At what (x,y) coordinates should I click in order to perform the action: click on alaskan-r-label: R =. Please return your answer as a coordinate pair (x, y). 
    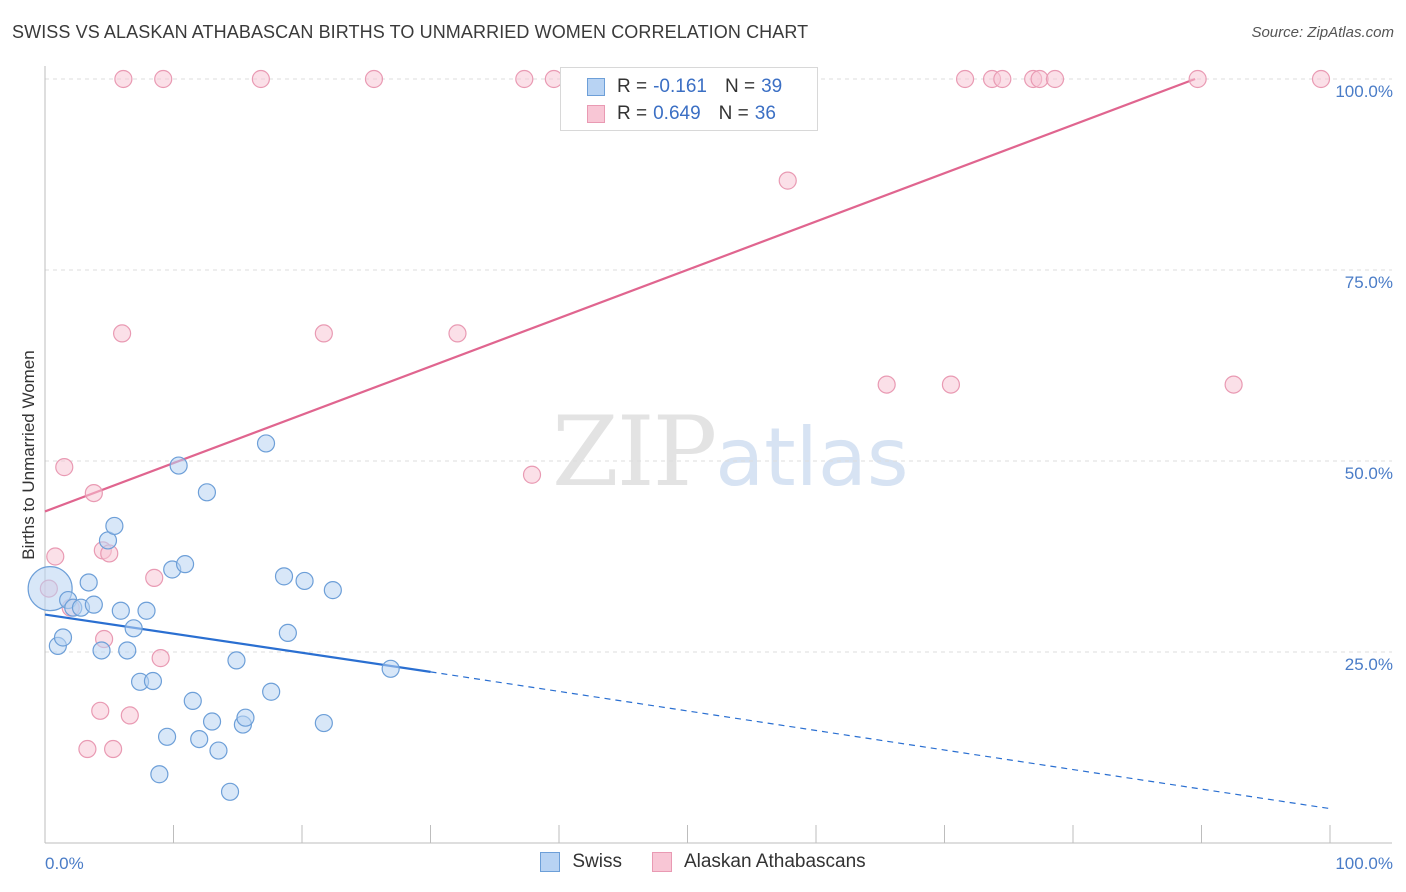
    Looking at the image, I should click on (632, 113).